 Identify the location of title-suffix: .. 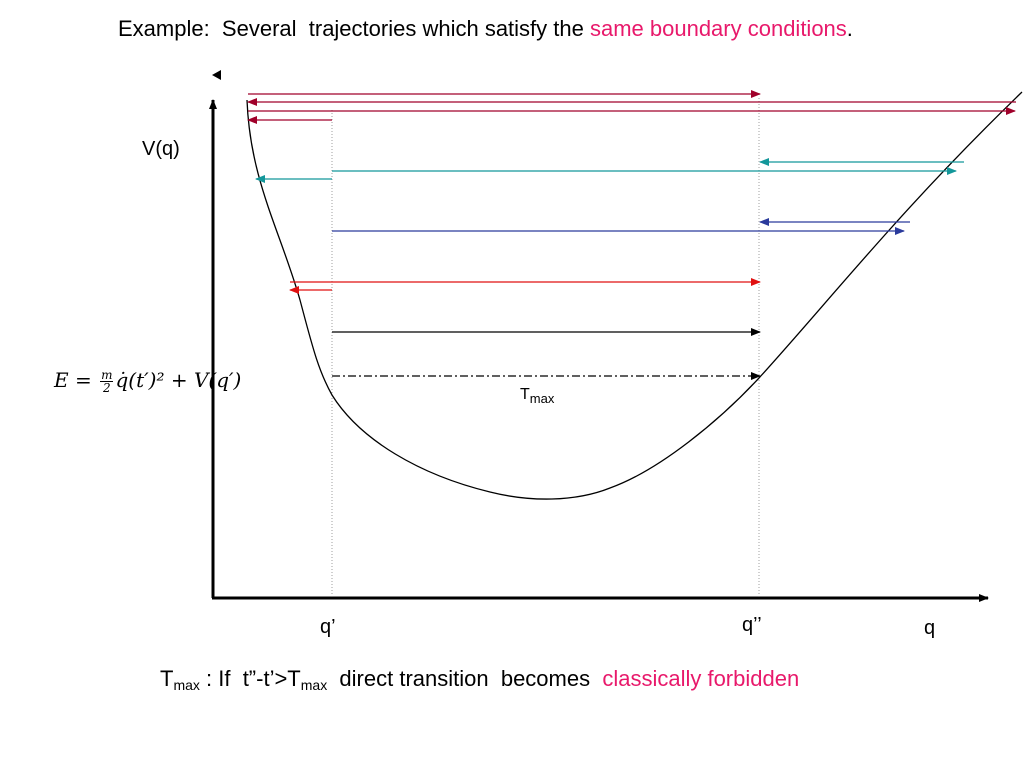
(849, 28).